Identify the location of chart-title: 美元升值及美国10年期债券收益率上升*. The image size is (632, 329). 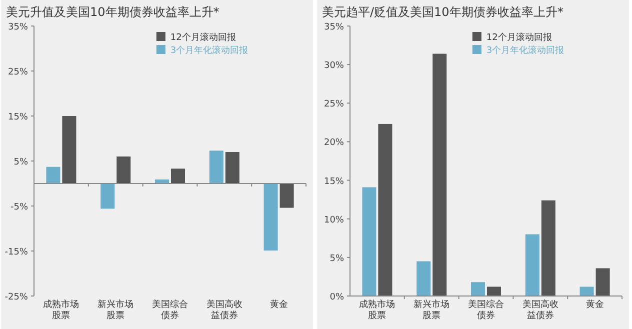
(113, 12).